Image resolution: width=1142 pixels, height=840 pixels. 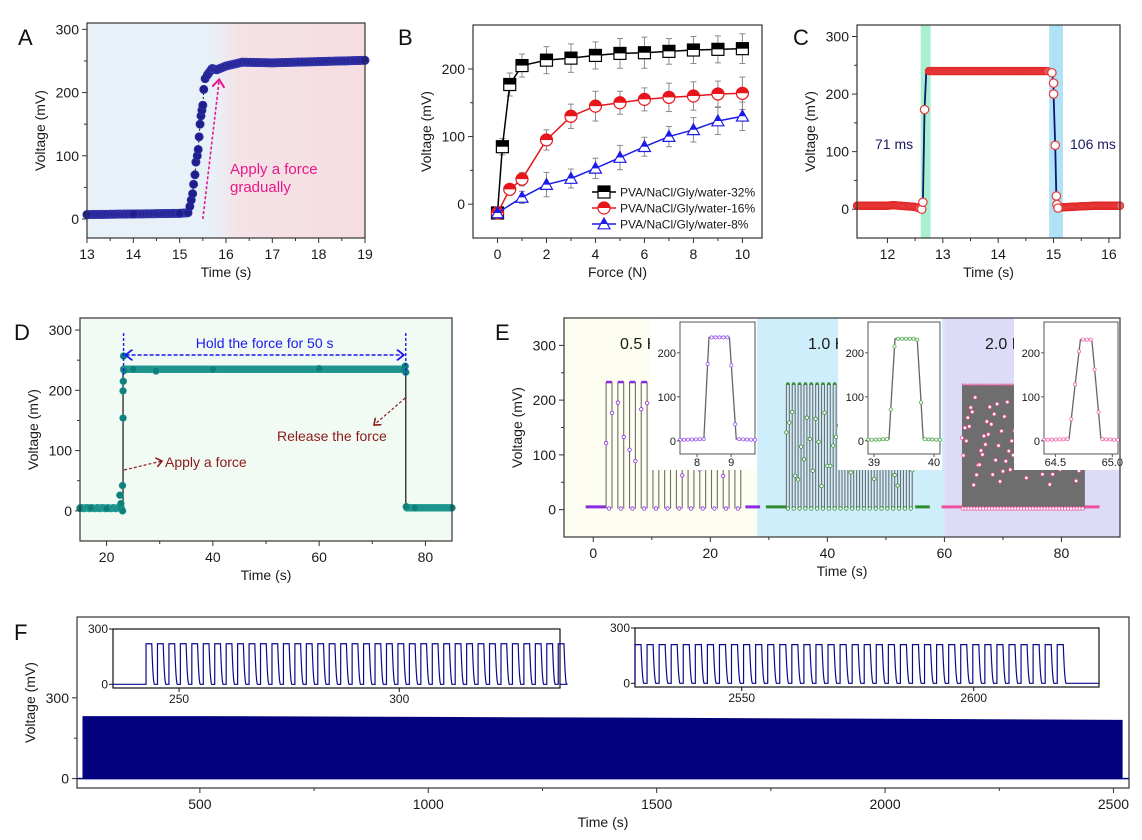 I want to click on inset-y-tick-label: 200, so click(x=667, y=354).